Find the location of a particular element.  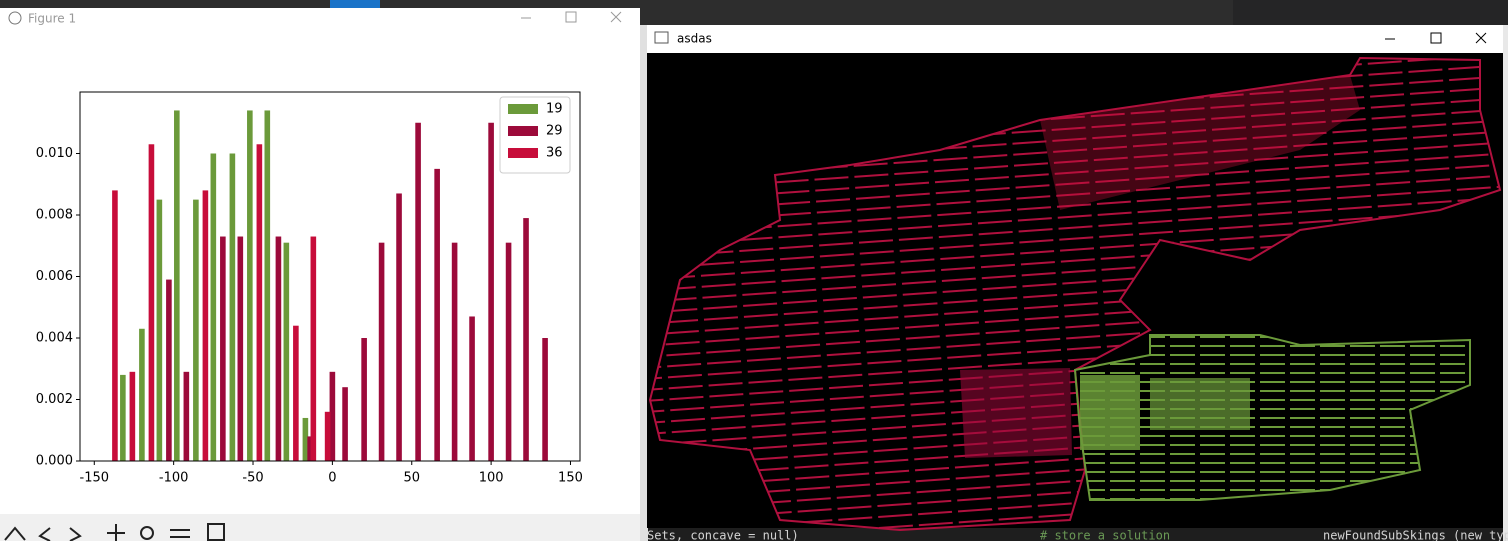

y-tick-label: 0.000 is located at coordinates (54, 461).